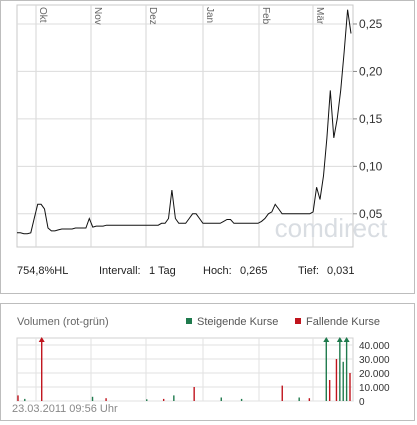  I want to click on price-x-tick-label: Okt, so click(42, 15).